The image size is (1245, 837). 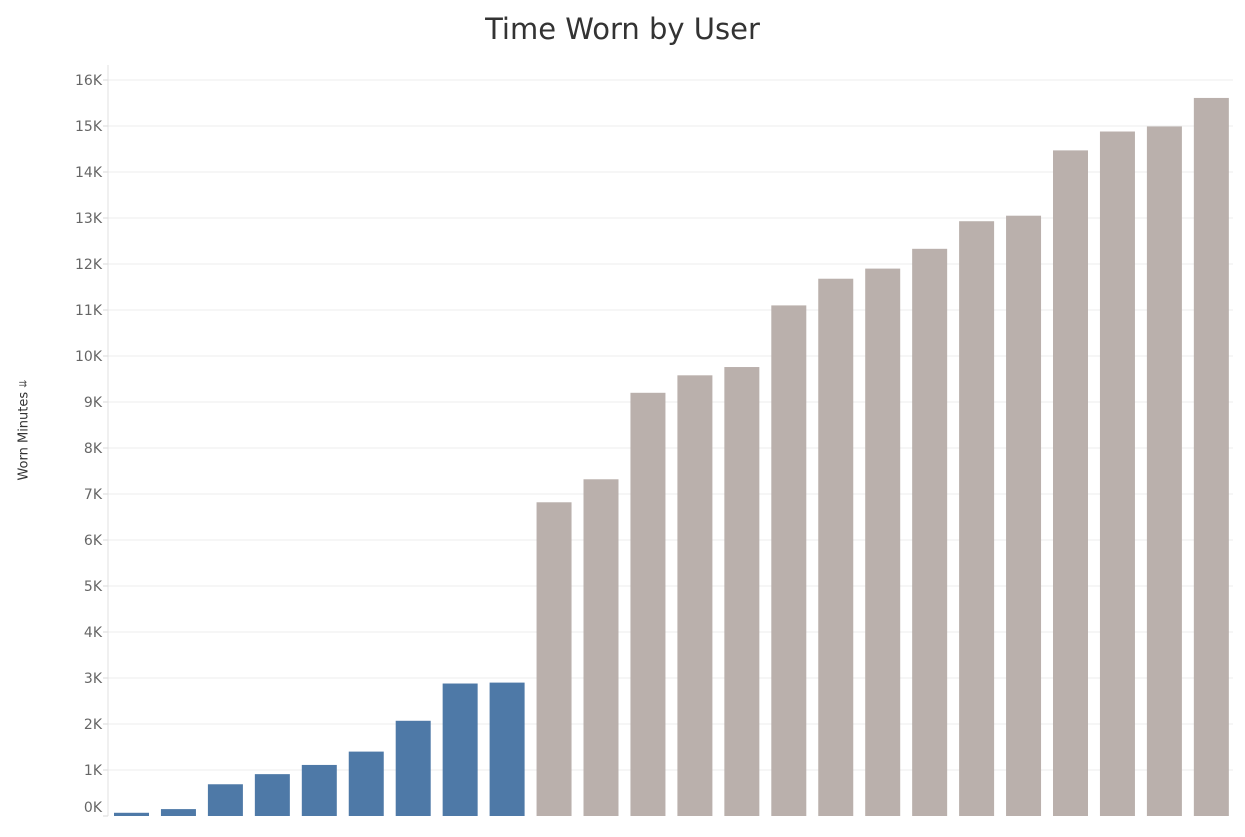 What do you see at coordinates (89, 311) in the screenshot?
I see `y-tick-label: 11K` at bounding box center [89, 311].